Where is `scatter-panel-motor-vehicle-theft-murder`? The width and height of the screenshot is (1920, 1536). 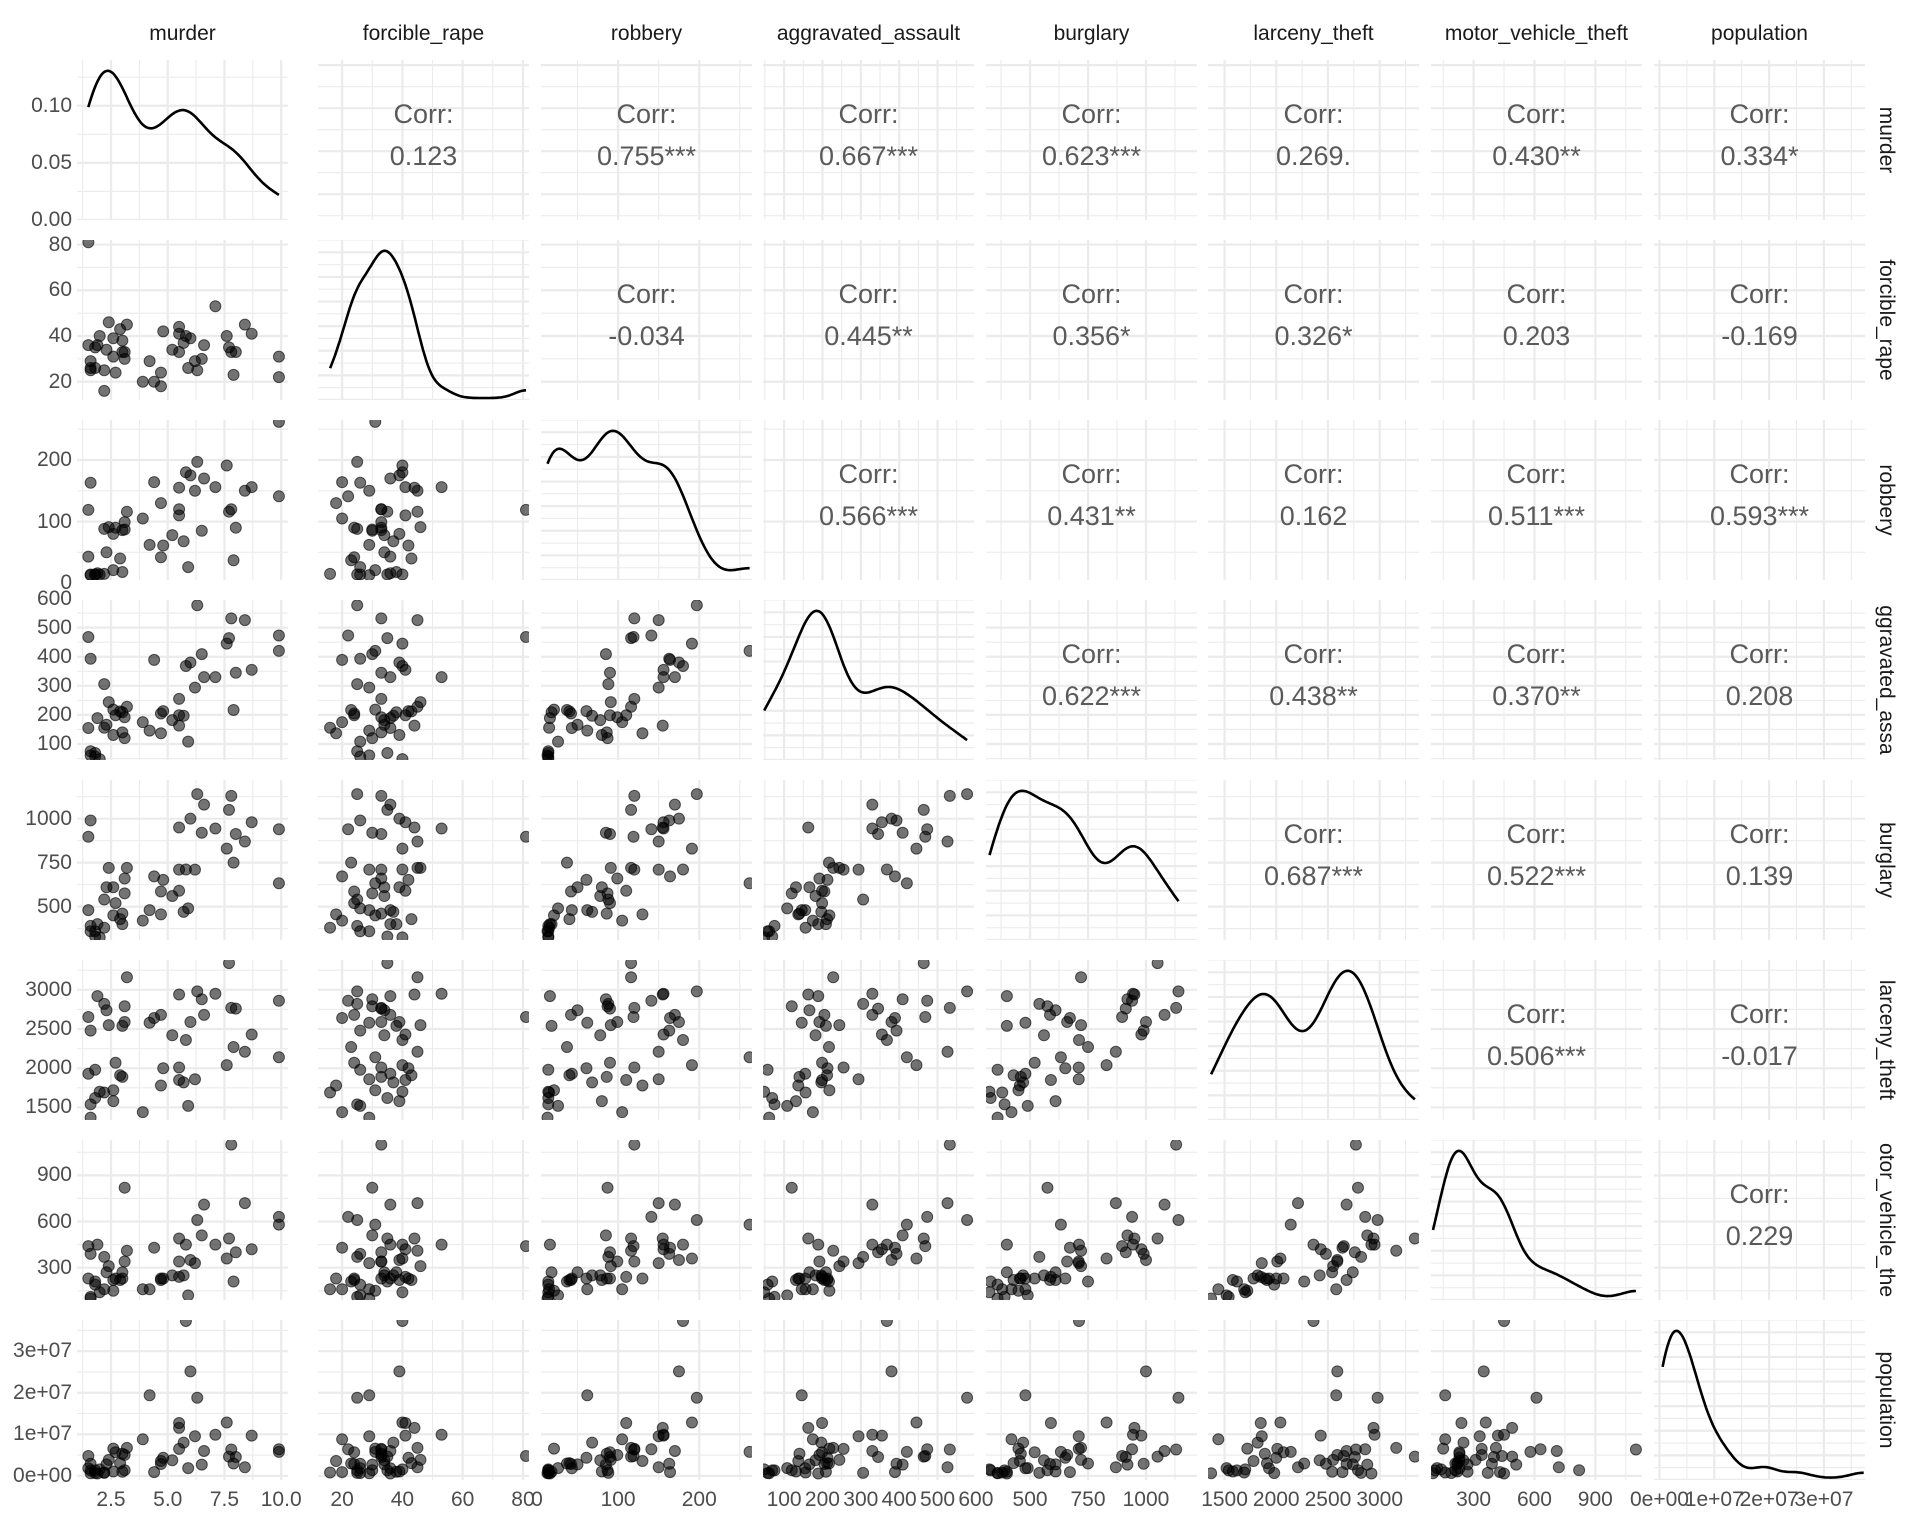 scatter-panel-motor-vehicle-theft-murder is located at coordinates (182, 1220).